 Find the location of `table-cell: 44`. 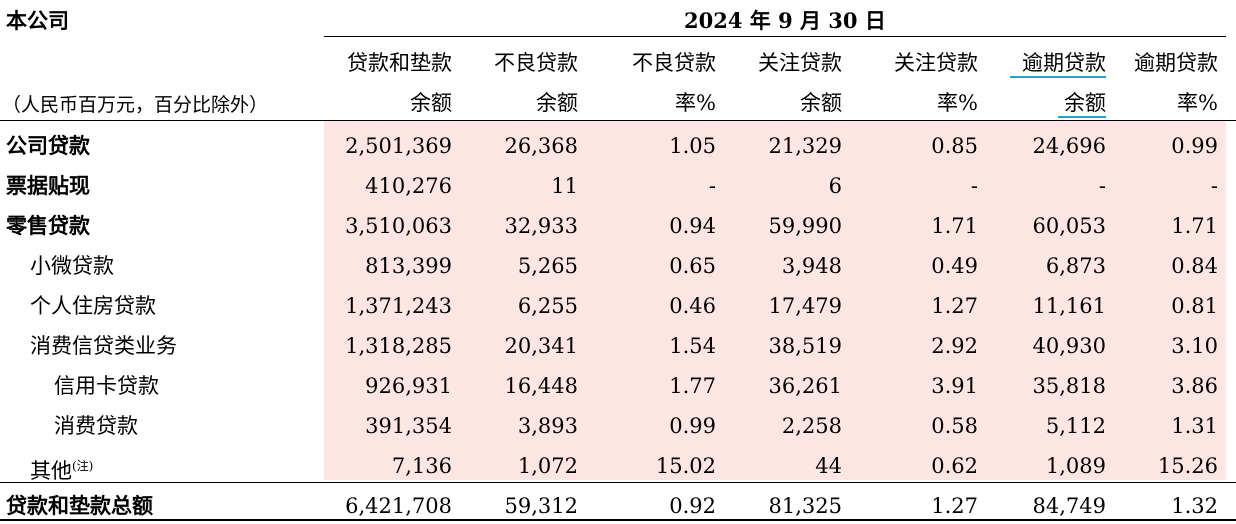

table-cell: 44 is located at coordinates (828, 466).